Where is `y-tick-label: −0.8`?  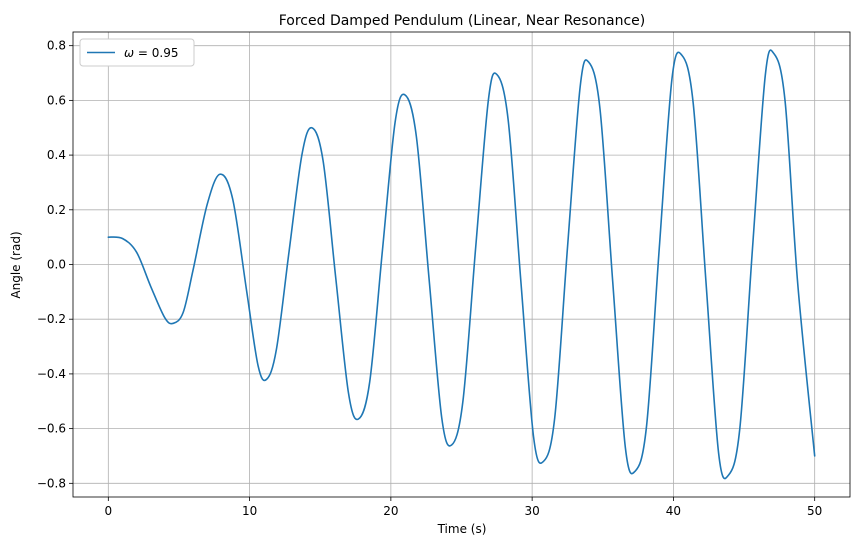 y-tick-label: −0.8 is located at coordinates (51, 483).